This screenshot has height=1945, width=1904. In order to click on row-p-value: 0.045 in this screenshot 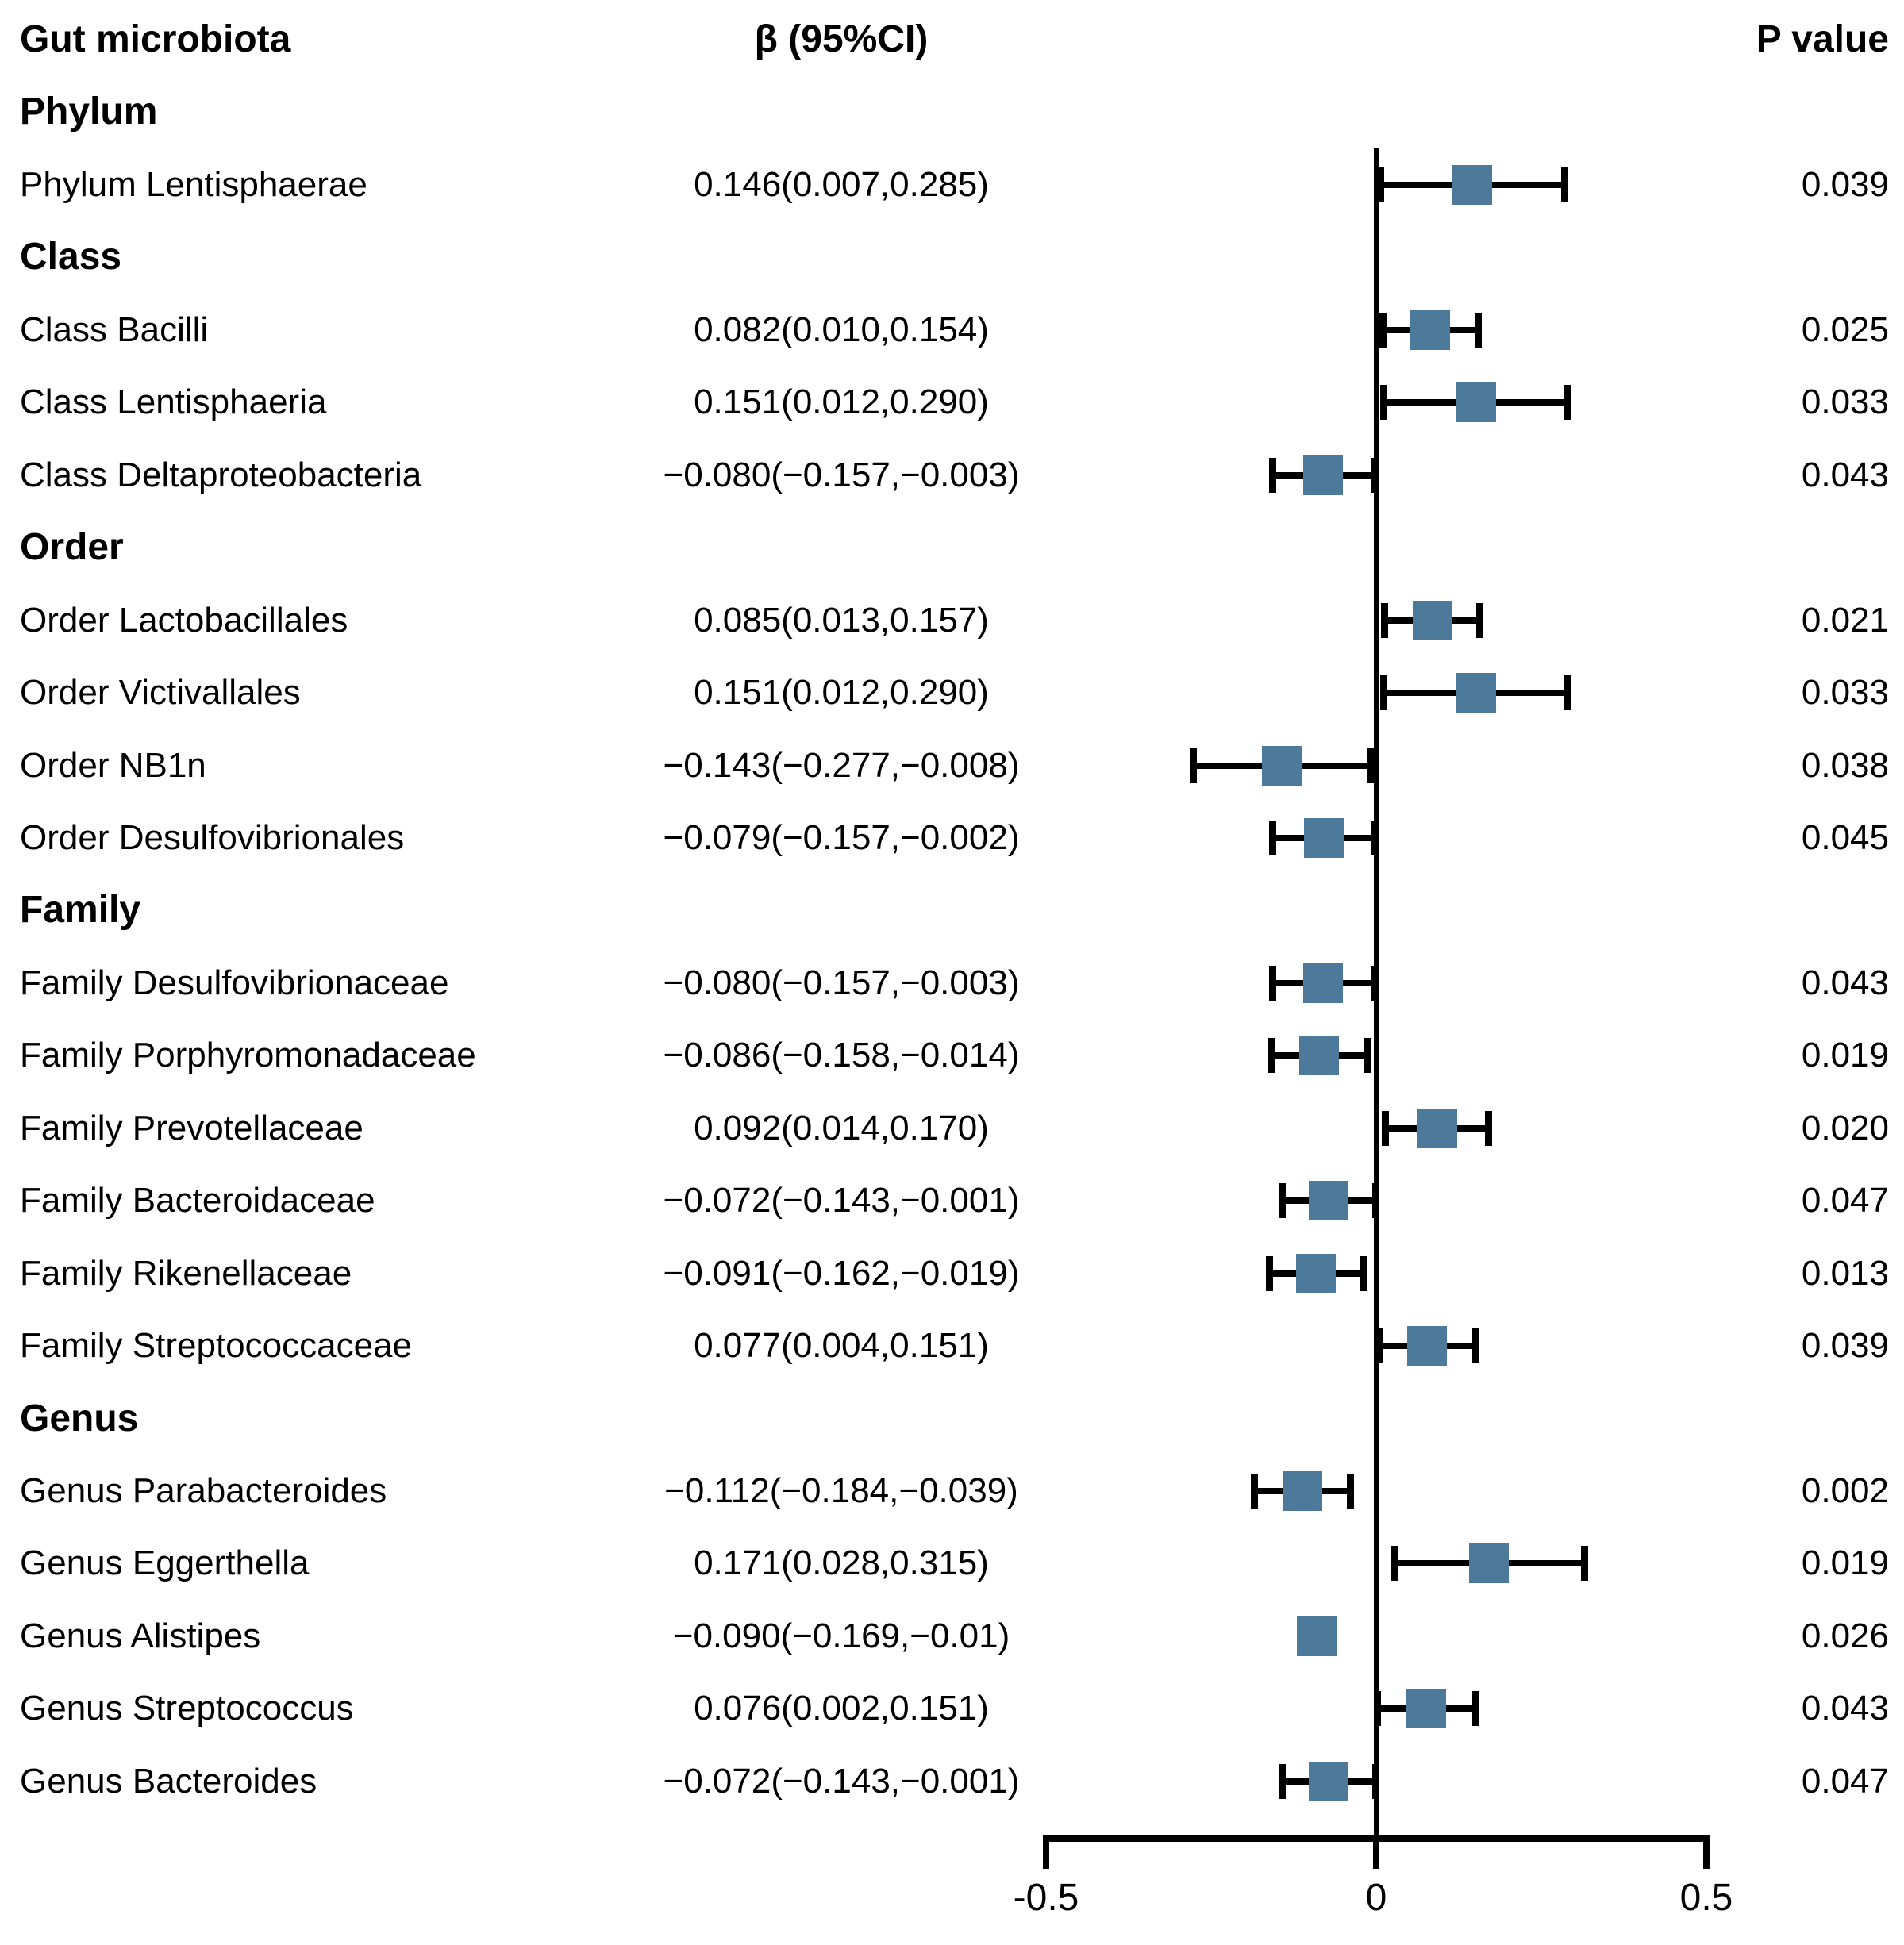, I will do `click(1845, 837)`.